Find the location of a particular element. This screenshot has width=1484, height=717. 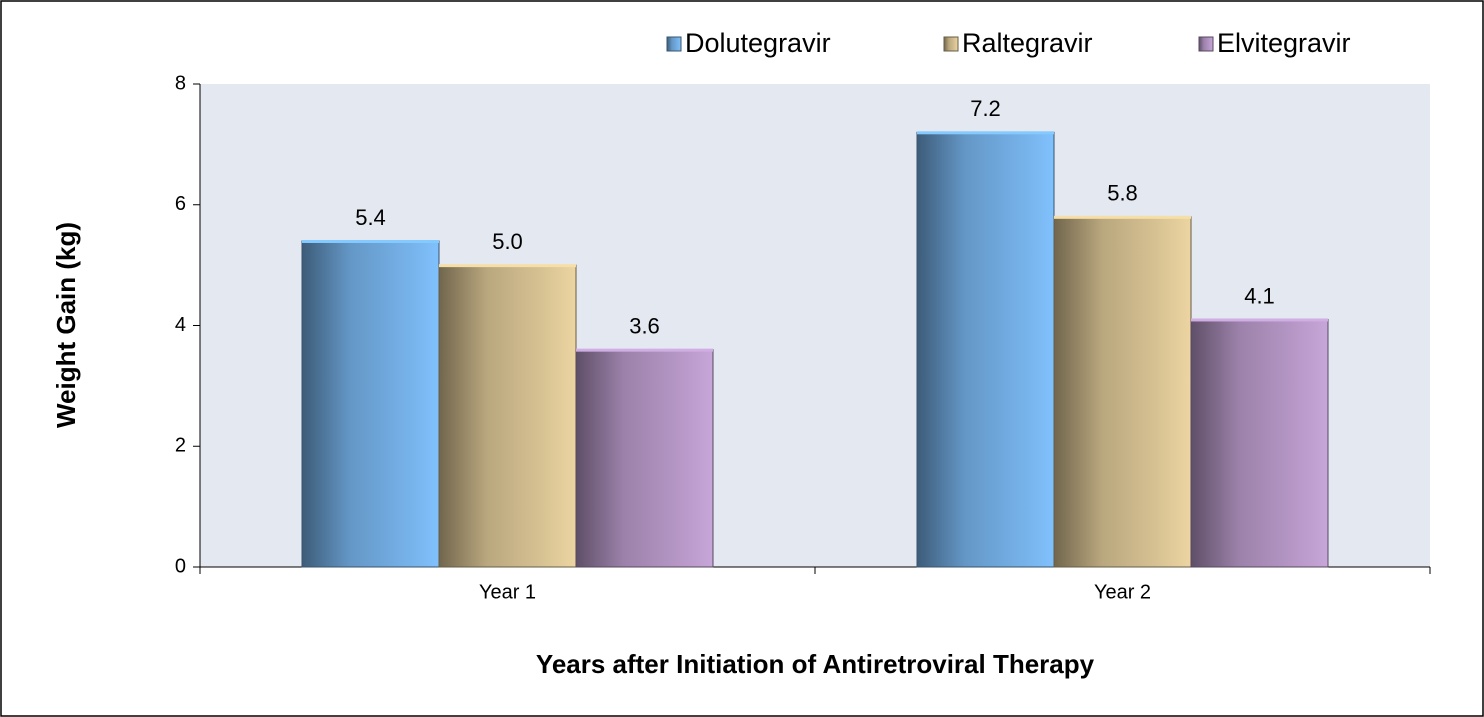

value-label: 5.4 is located at coordinates (370, 217).